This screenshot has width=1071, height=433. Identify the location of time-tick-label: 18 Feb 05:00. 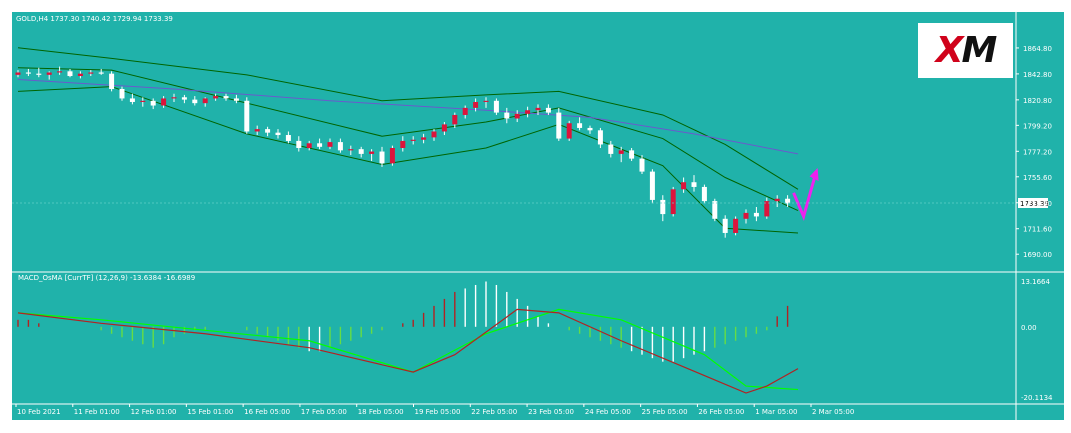
(381, 412).